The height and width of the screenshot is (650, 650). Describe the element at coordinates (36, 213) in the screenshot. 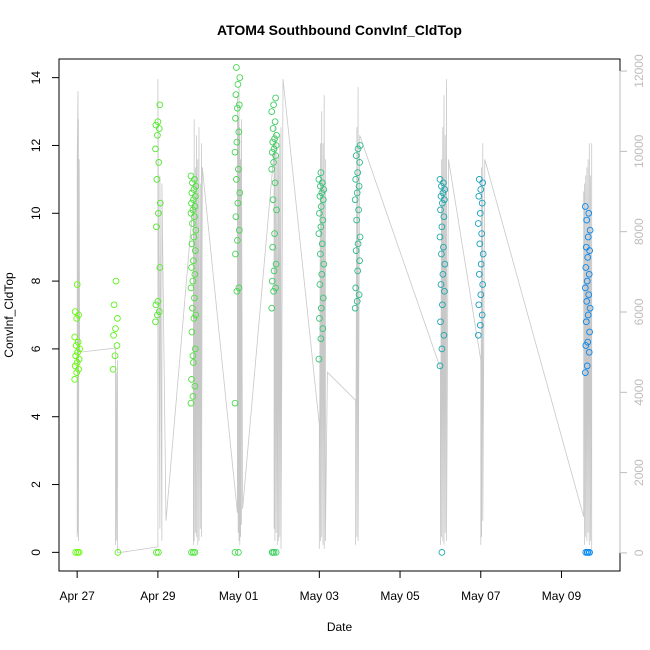

I see `y-tick-label: 10` at that location.